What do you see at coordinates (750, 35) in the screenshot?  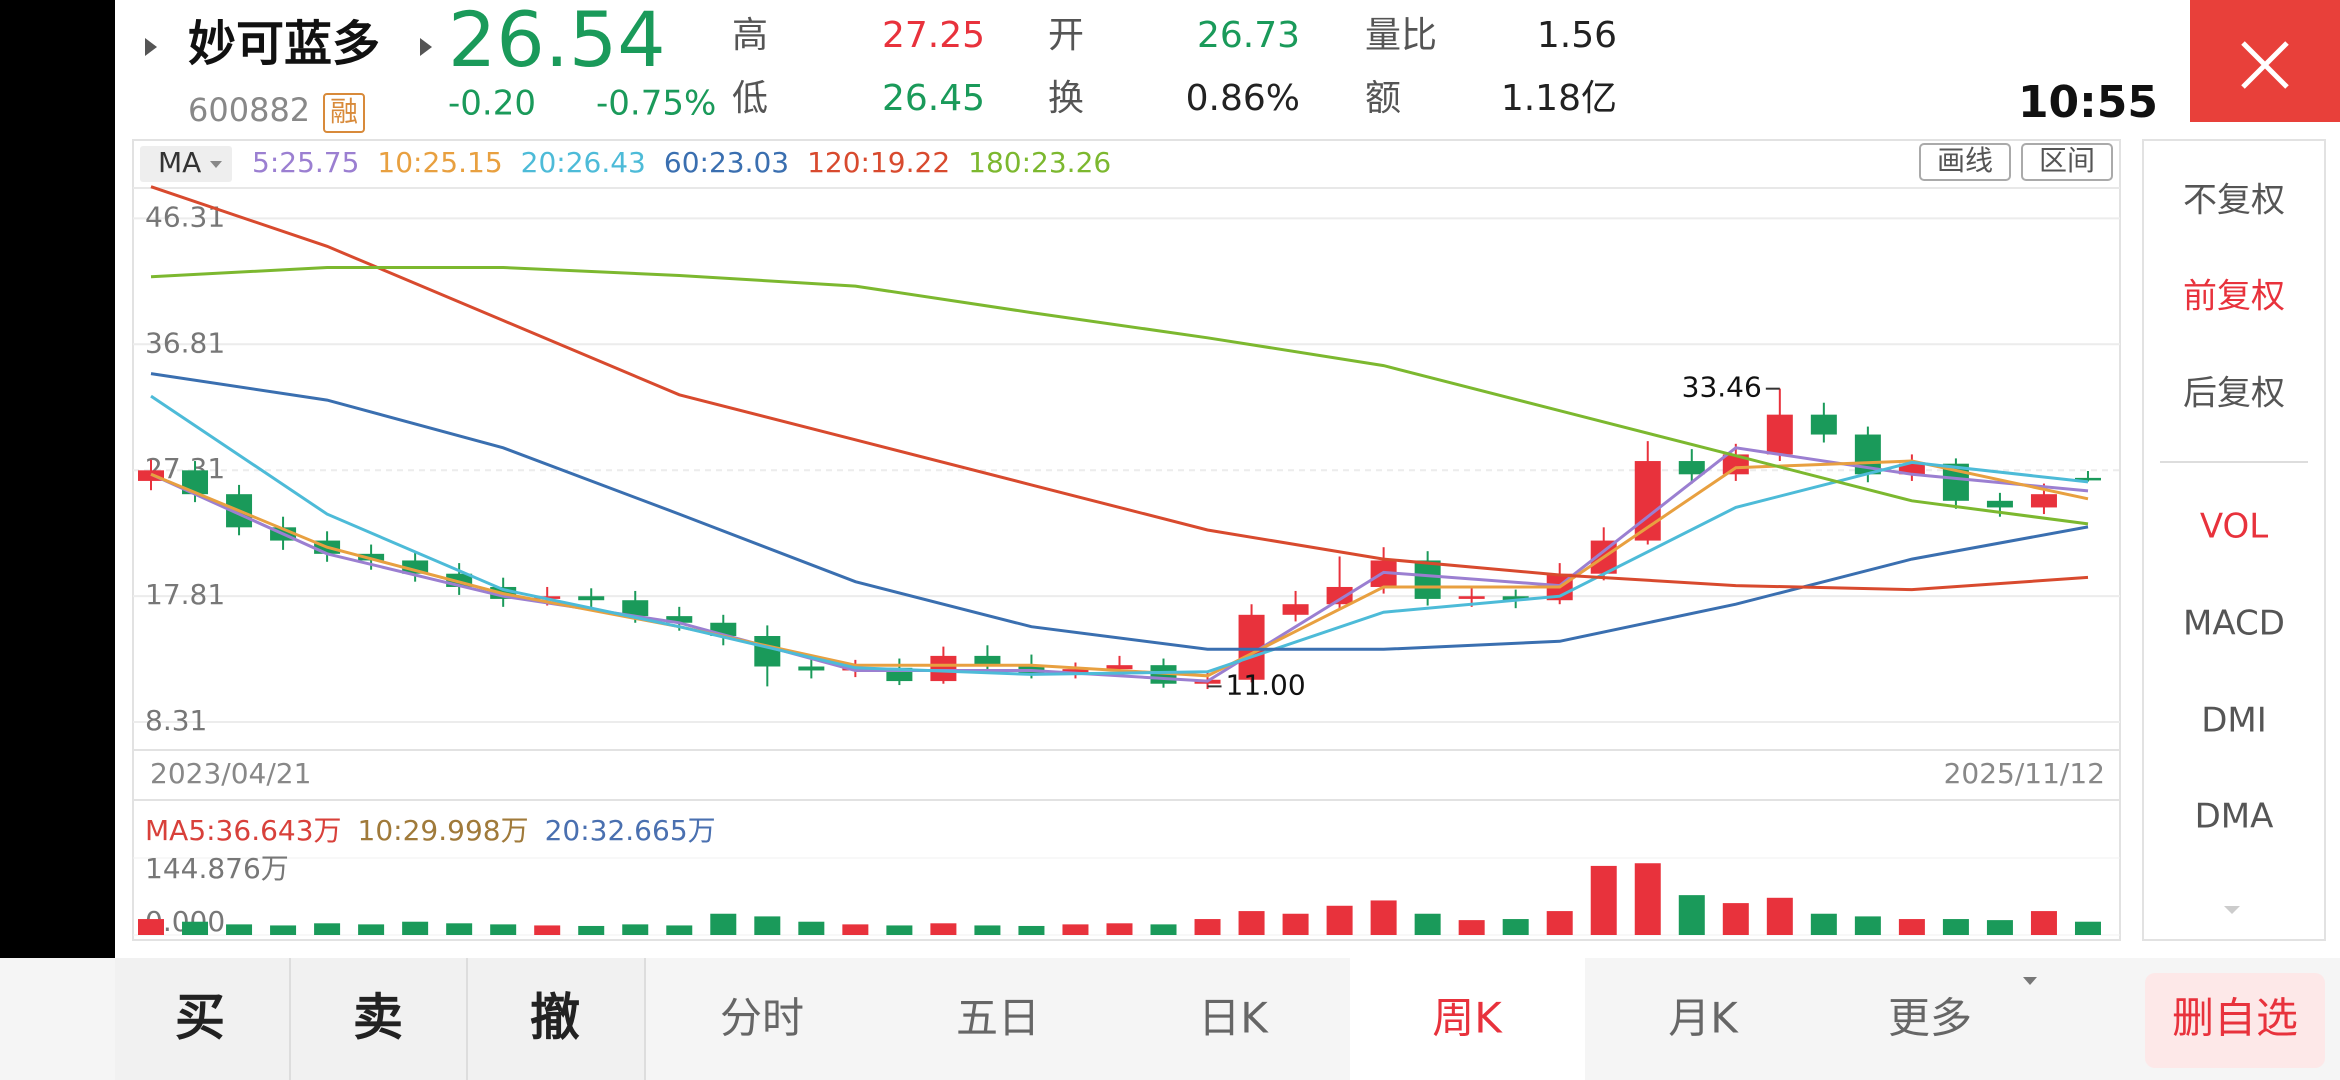 I see `label: 高` at bounding box center [750, 35].